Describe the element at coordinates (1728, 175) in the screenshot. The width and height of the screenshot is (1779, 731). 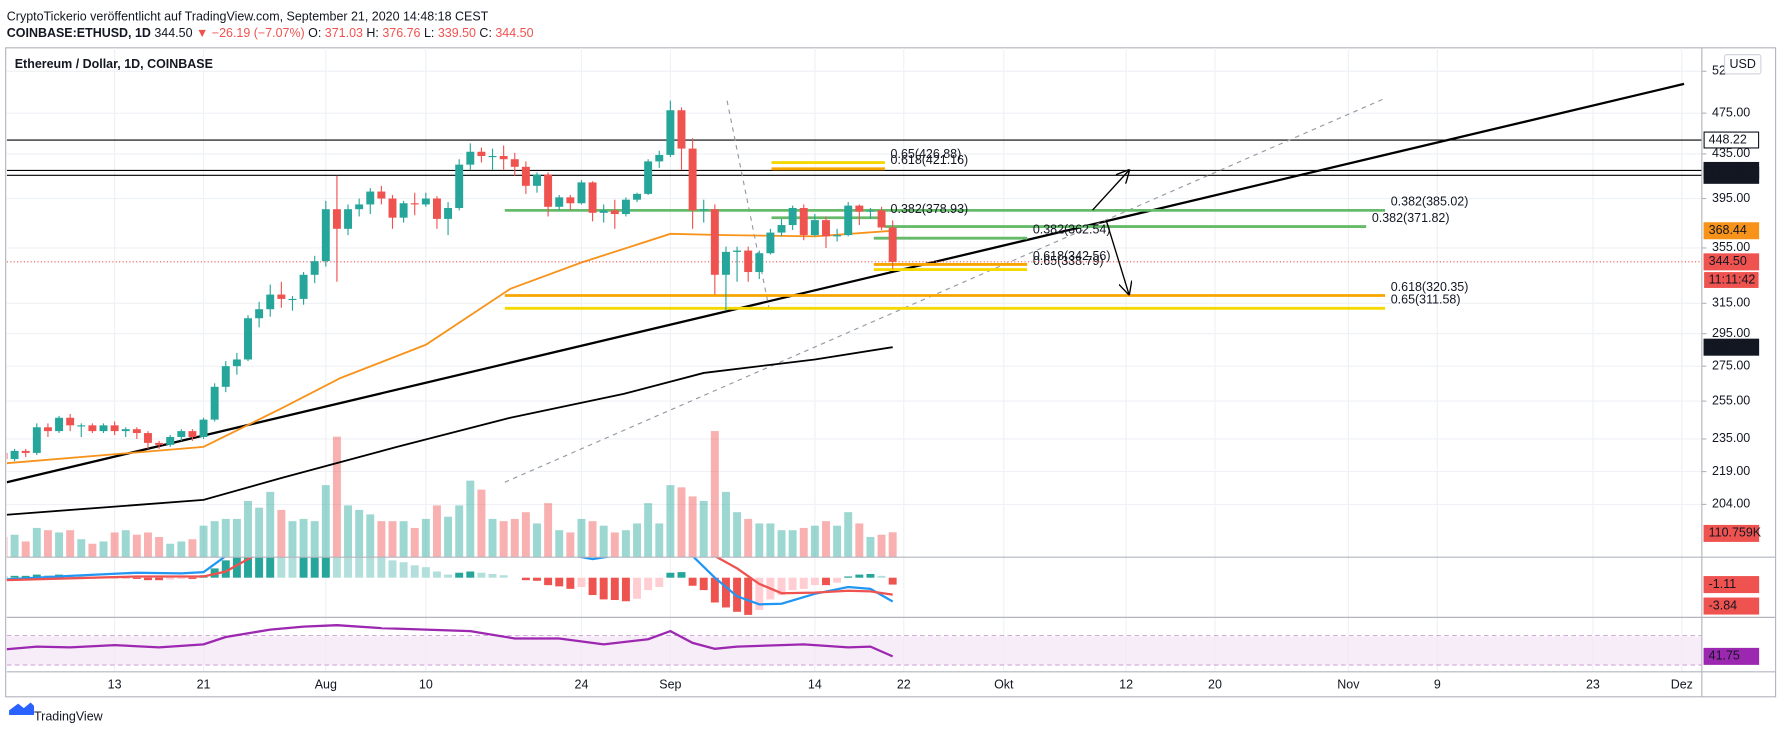
I see `price-label: 415.31` at that location.